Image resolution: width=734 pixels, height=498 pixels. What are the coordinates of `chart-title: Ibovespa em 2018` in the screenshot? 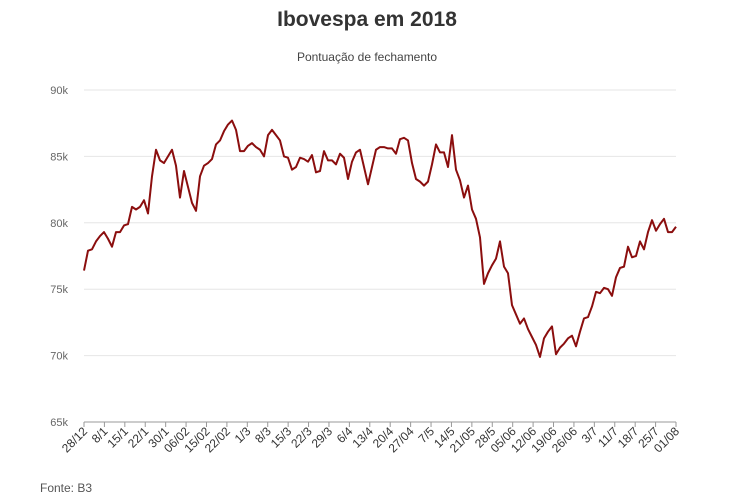 It's located at (367, 19).